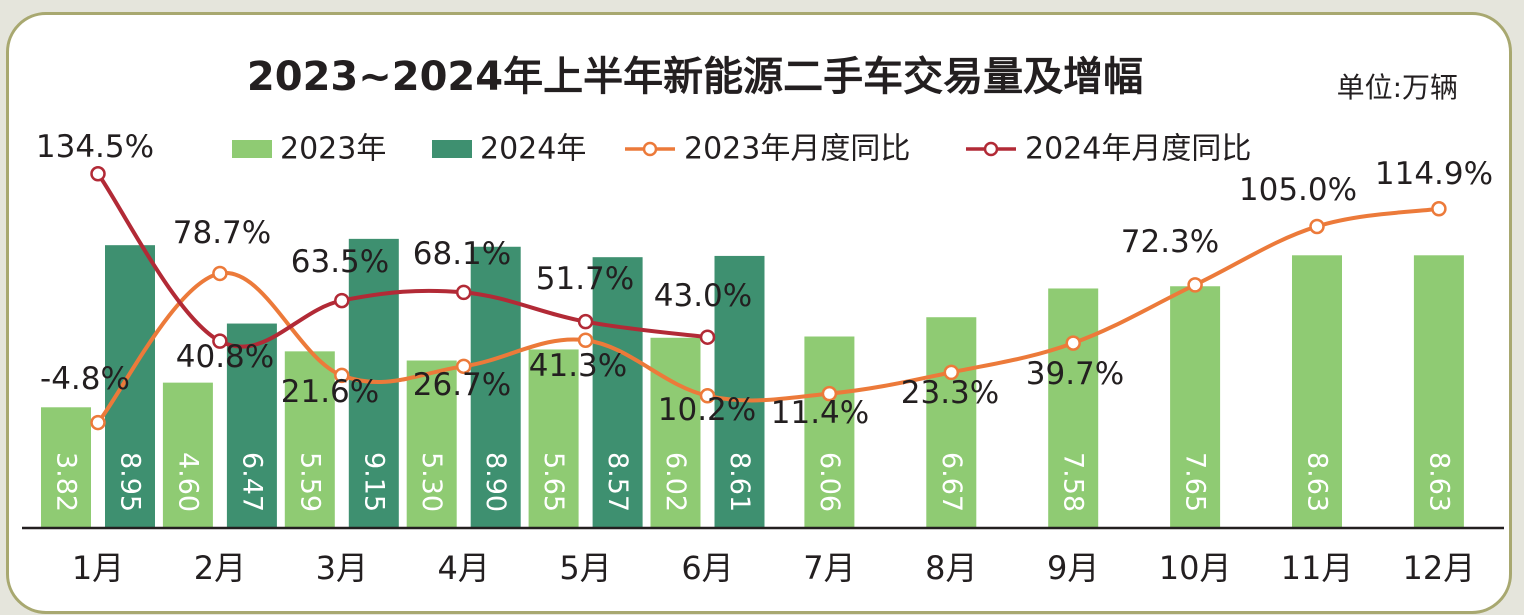 This screenshot has height=615, width=1524. I want to click on x-tick-label: 5月, so click(585, 568).